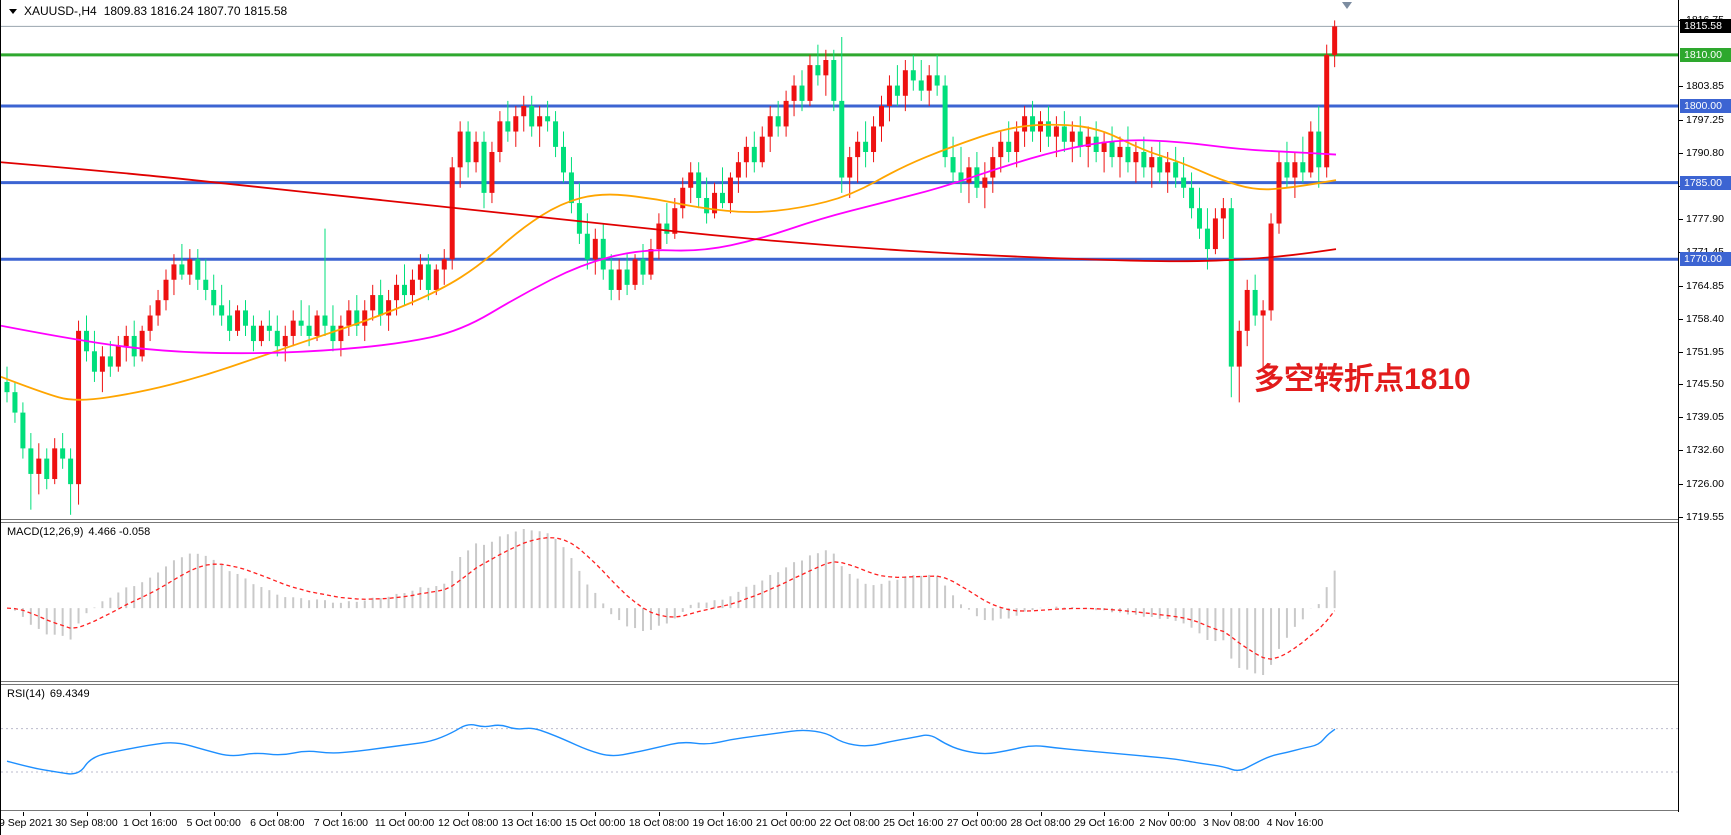 Image resolution: width=1731 pixels, height=835 pixels. What do you see at coordinates (1705, 318) in the screenshot?
I see `price-tick-label: 1758.40` at bounding box center [1705, 318].